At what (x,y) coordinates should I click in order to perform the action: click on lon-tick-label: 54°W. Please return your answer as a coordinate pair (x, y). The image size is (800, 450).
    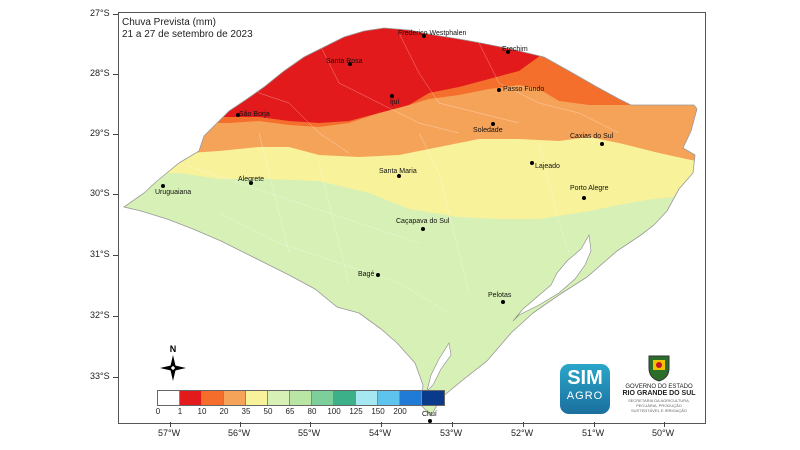
    Looking at the image, I should click on (380, 433).